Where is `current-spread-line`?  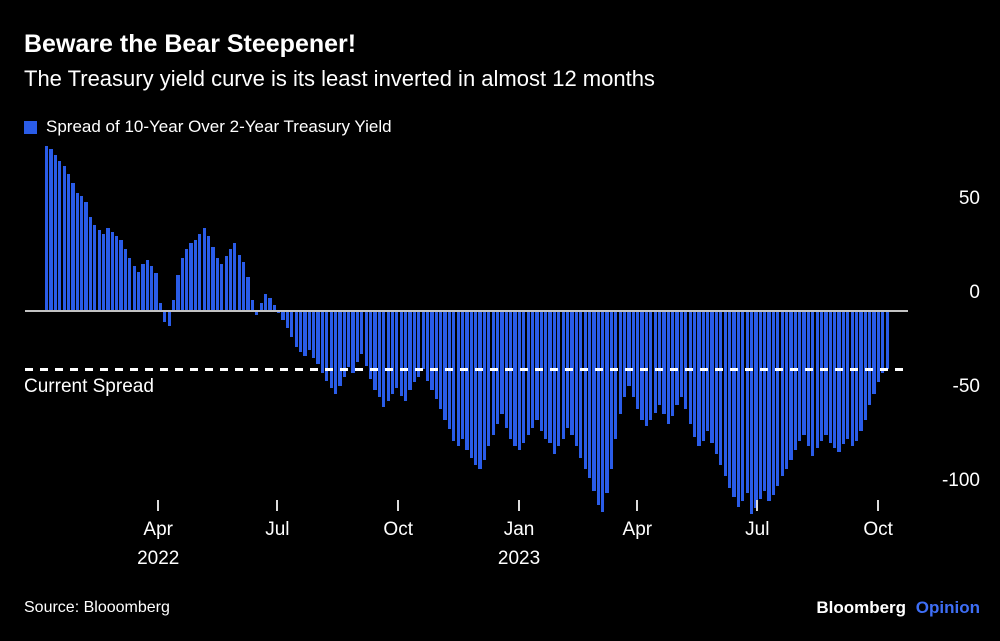
current-spread-line is located at coordinates (466, 369).